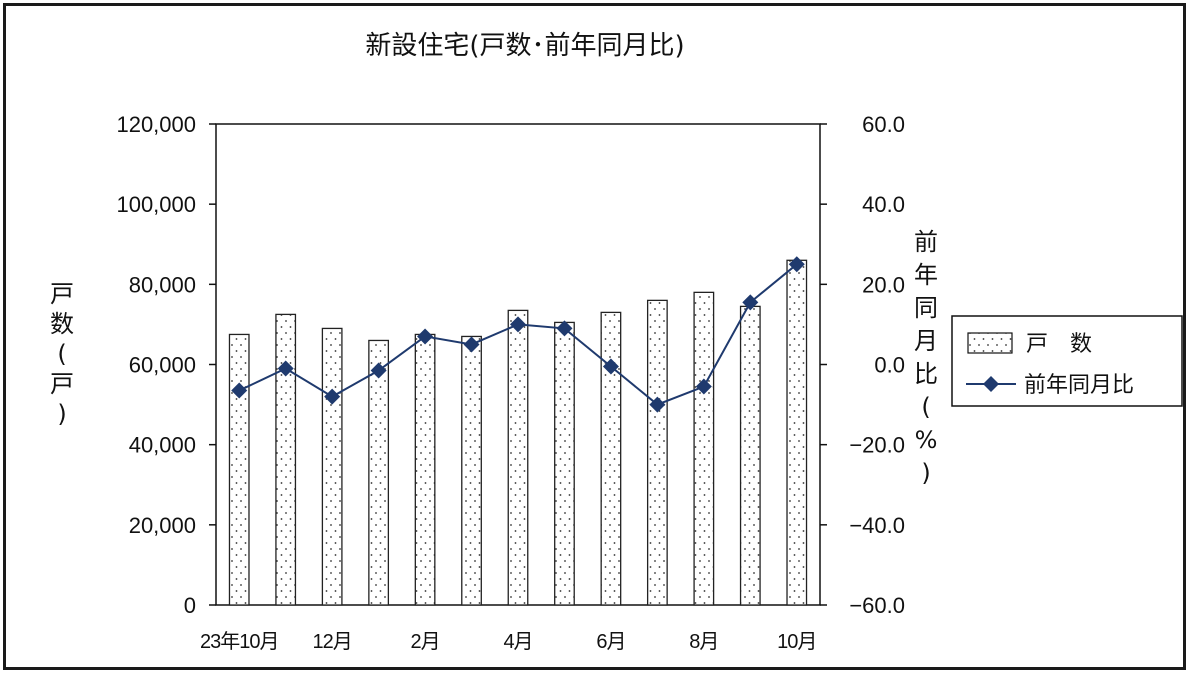  What do you see at coordinates (990, 343) in the screenshot?
I see `legend-bar-swatch` at bounding box center [990, 343].